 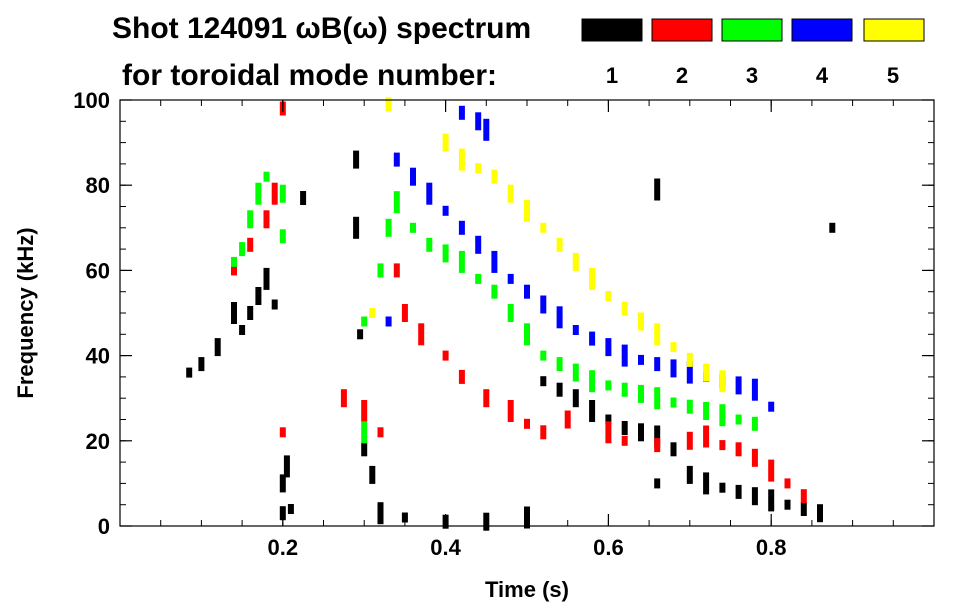 What do you see at coordinates (321, 28) in the screenshot?
I see `chart-title-line1: Shot 124091 ωB(ω) spectrum` at bounding box center [321, 28].